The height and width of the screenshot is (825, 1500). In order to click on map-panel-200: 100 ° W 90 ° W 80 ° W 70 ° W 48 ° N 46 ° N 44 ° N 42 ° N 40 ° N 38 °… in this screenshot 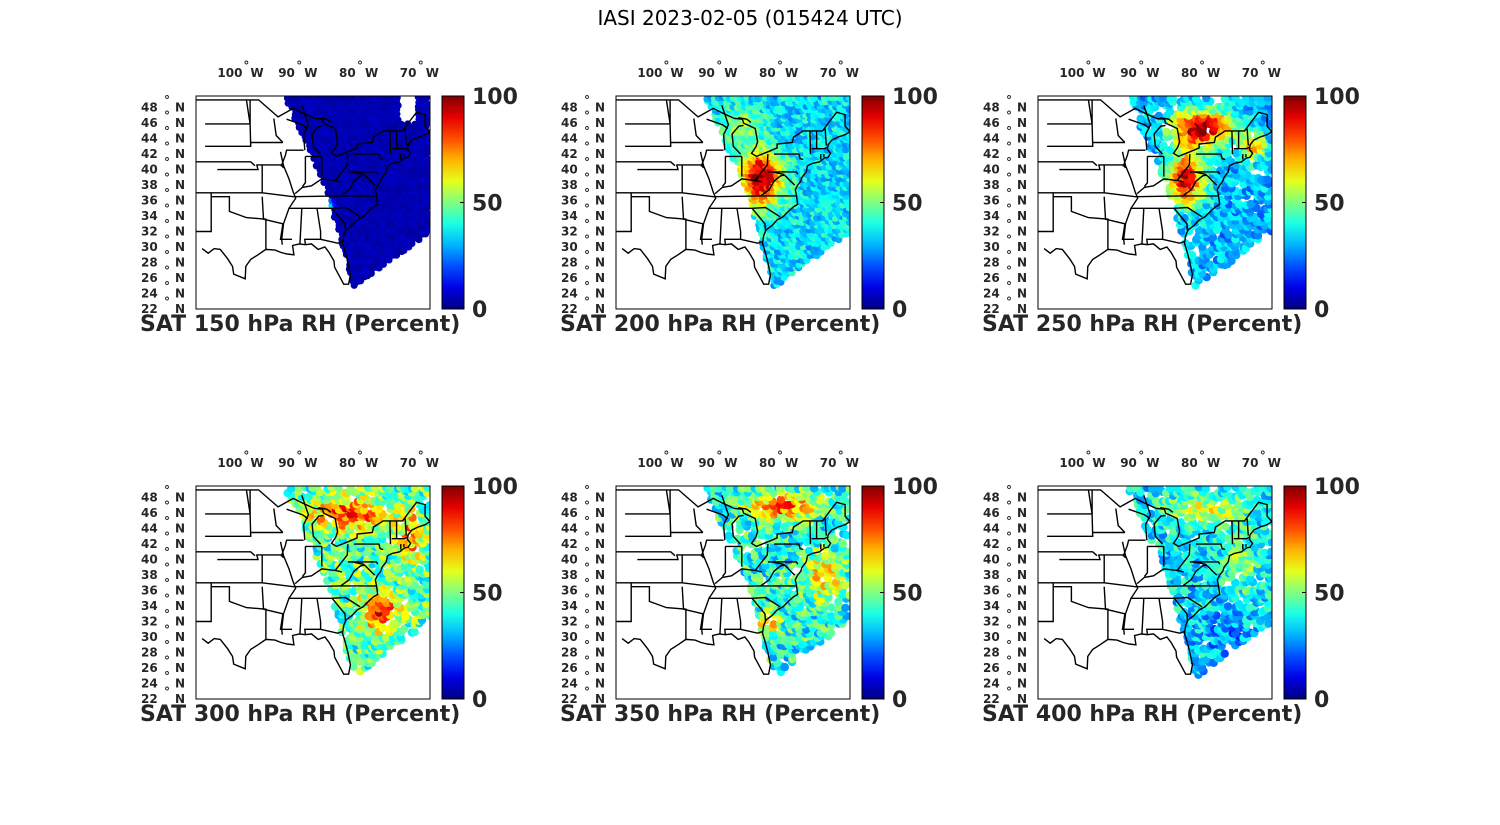, I will do `click(760, 224)`.